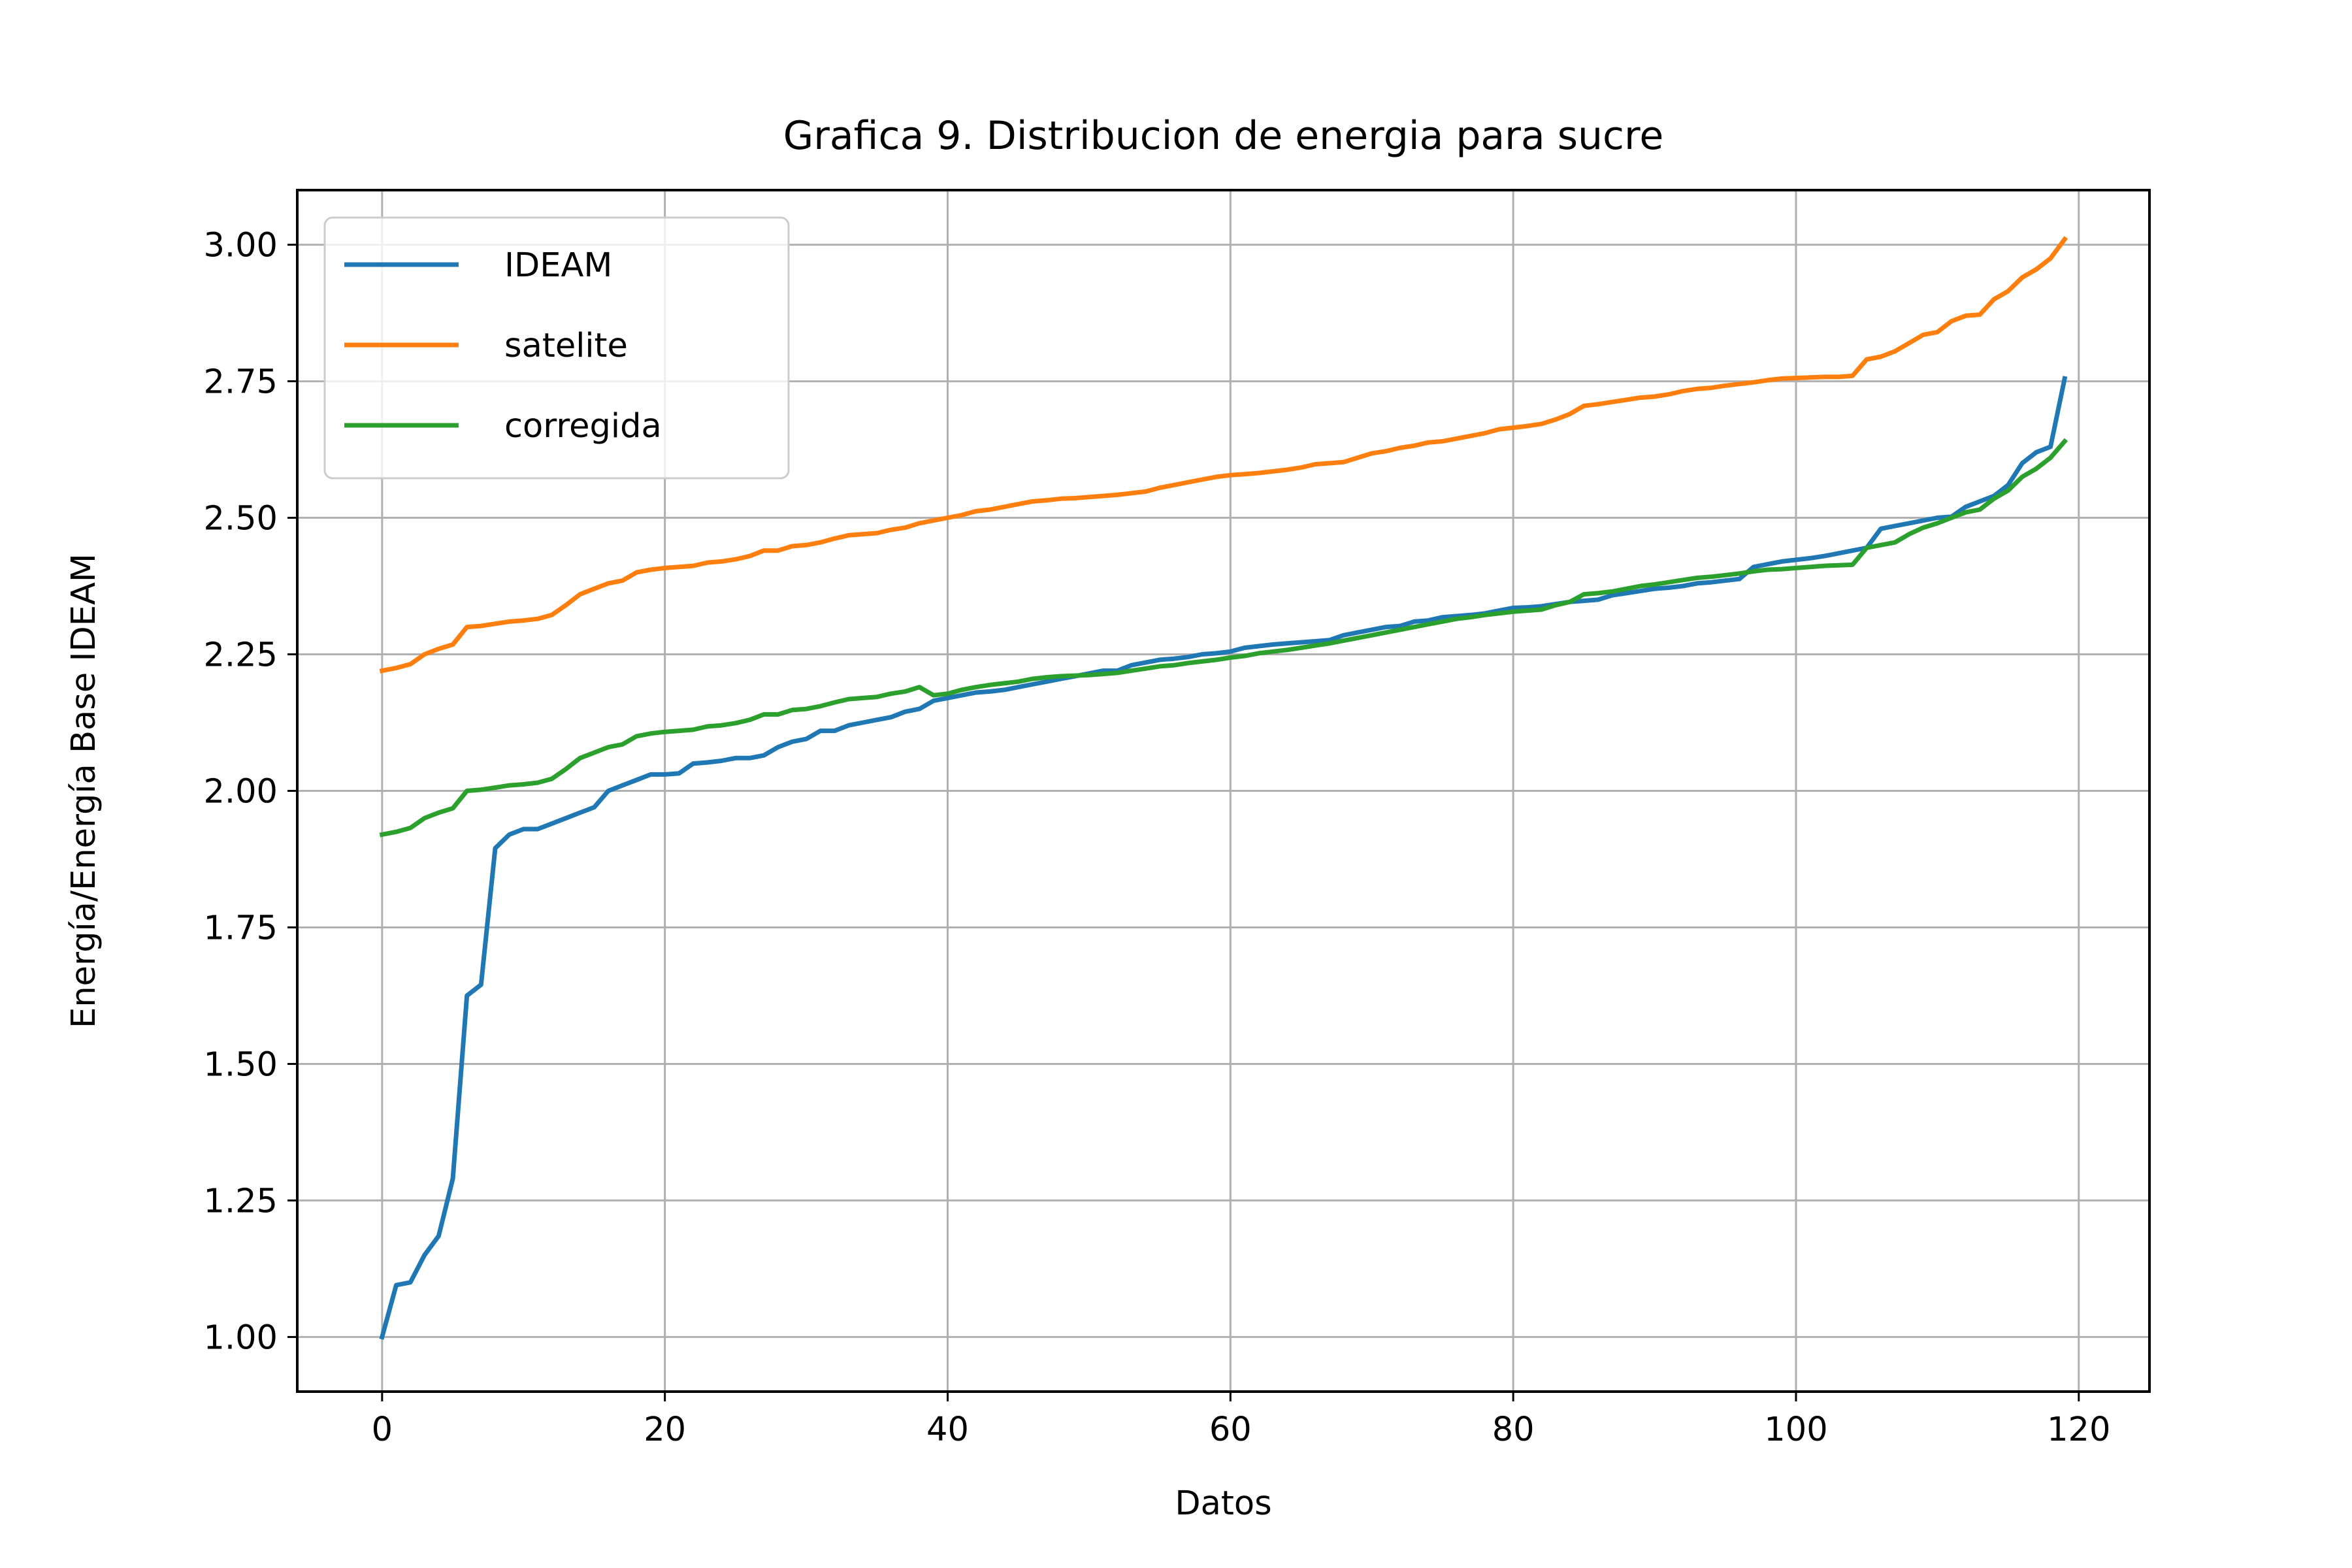  What do you see at coordinates (665, 1430) in the screenshot?
I see `x-tick-label: 20` at bounding box center [665, 1430].